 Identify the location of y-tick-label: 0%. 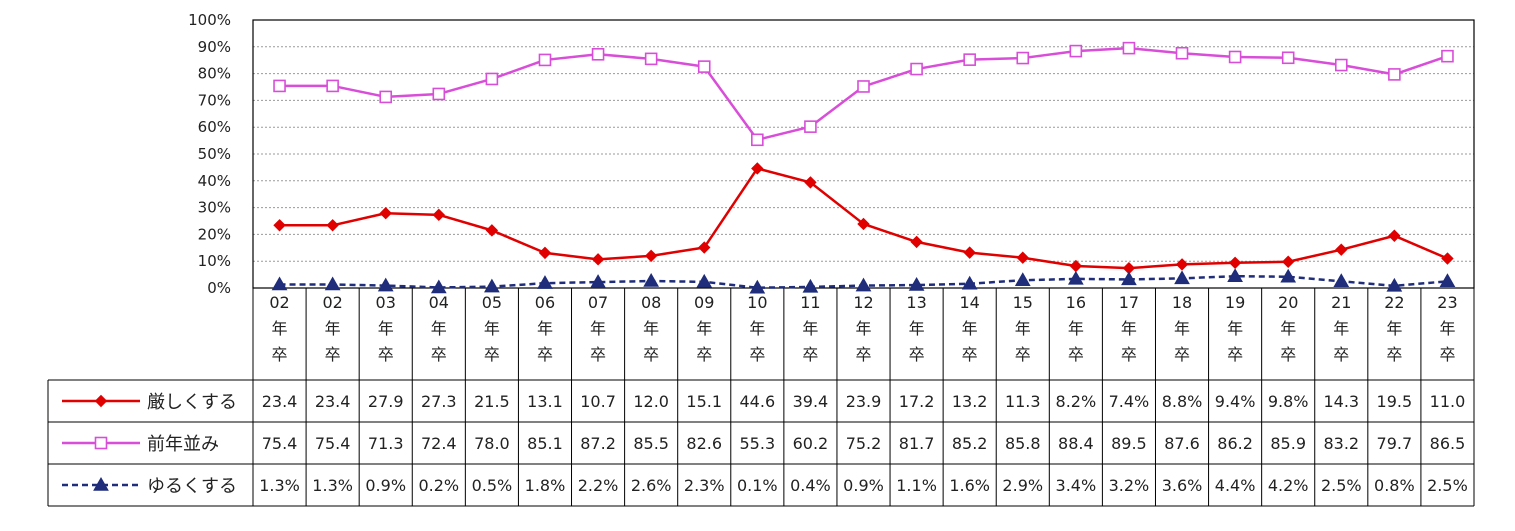
(219, 288).